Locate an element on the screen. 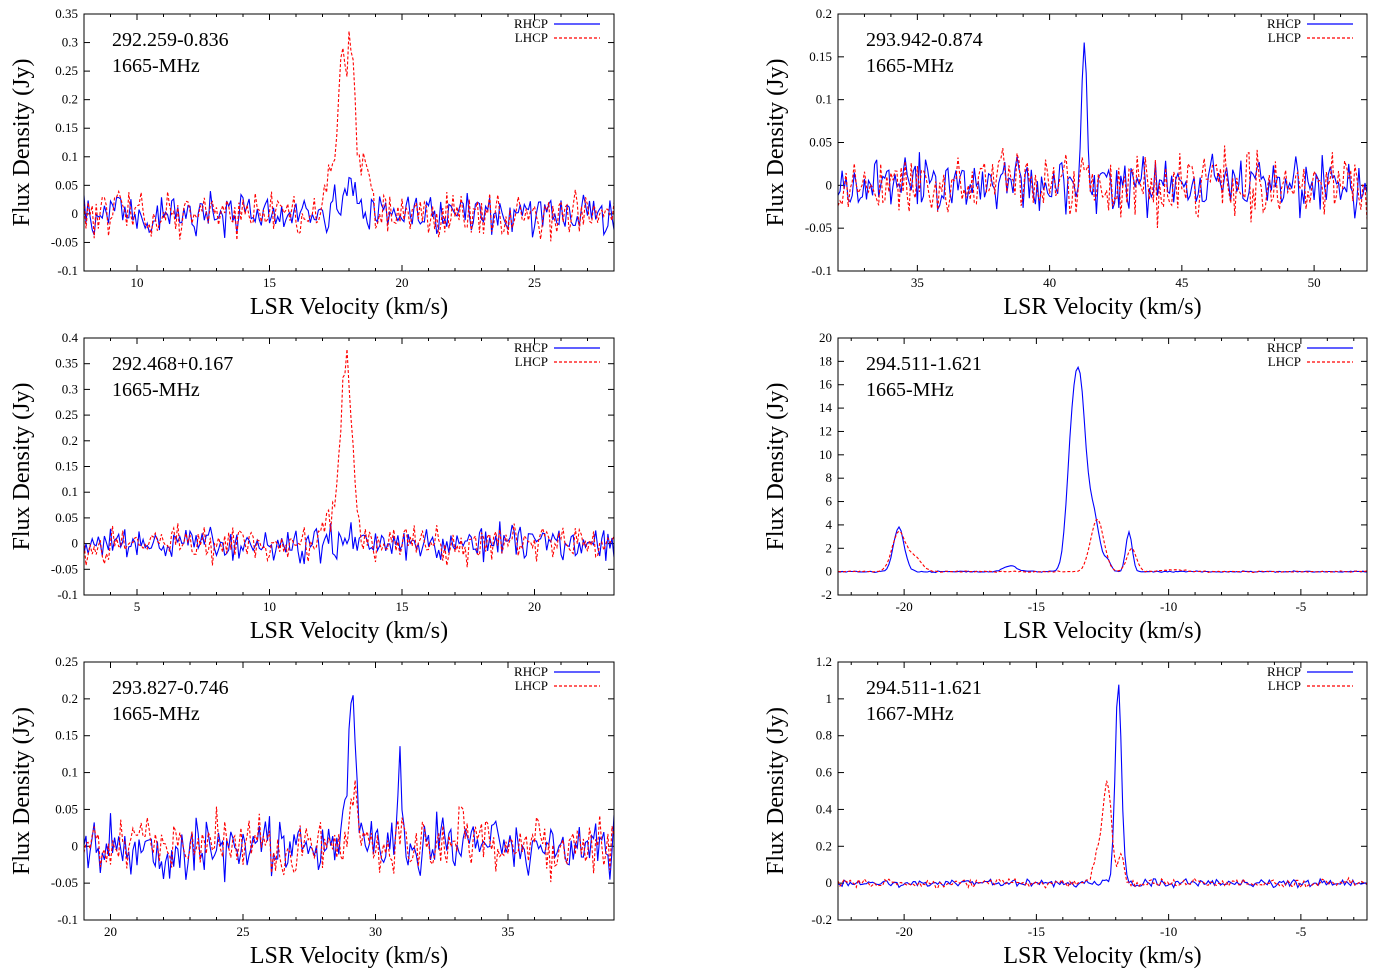  panel-source-name: 292.468+0.167 is located at coordinates (172, 364).